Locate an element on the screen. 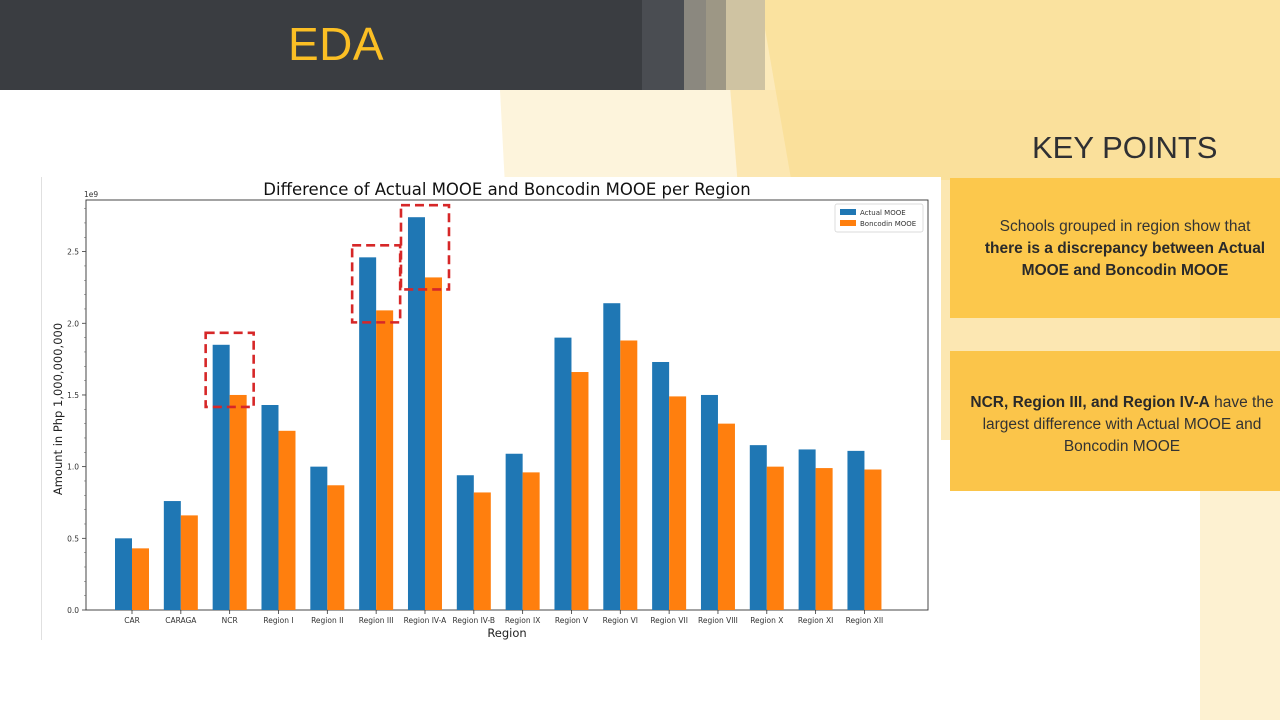 This screenshot has width=1280, height=720. bar-boncodin-region-i is located at coordinates (287, 520).